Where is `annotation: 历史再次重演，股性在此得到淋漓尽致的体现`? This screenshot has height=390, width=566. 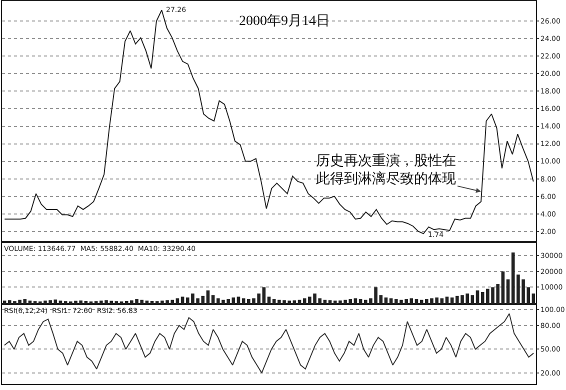
annotation: 历史再次重演，股性在此得到淋漓尽致的体现 is located at coordinates (386, 170).